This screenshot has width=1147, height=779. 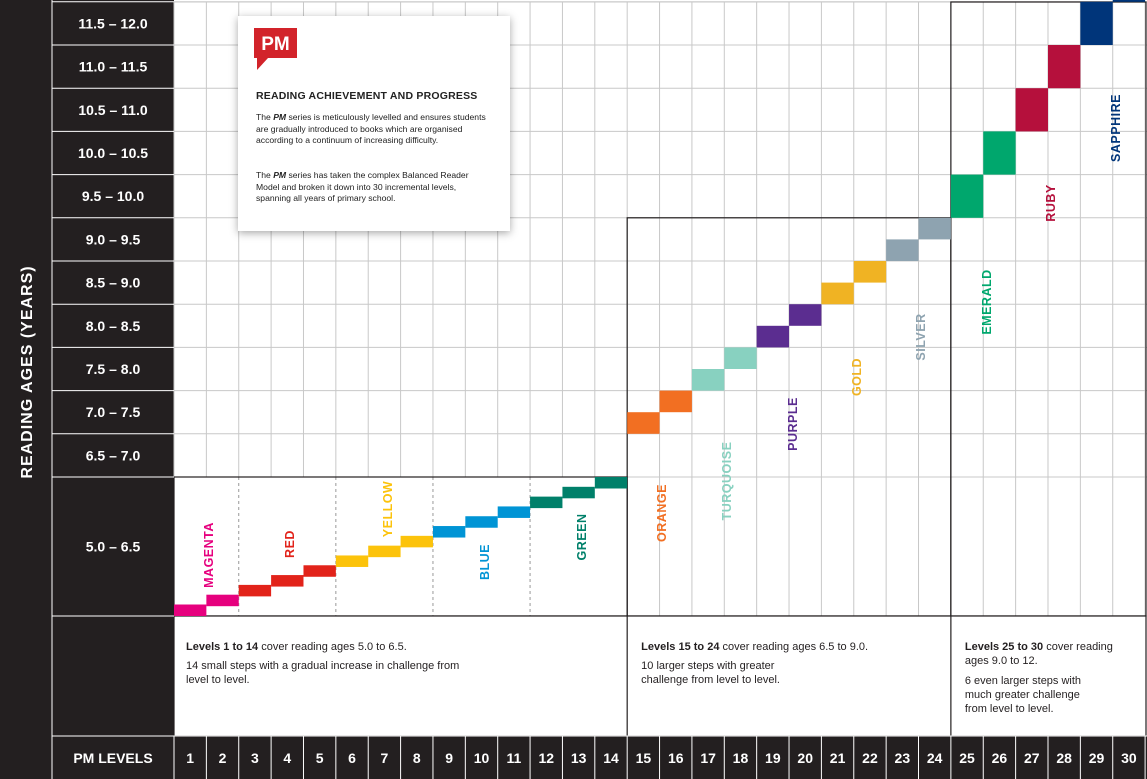 I want to click on level-label: 16, so click(x=676, y=758).